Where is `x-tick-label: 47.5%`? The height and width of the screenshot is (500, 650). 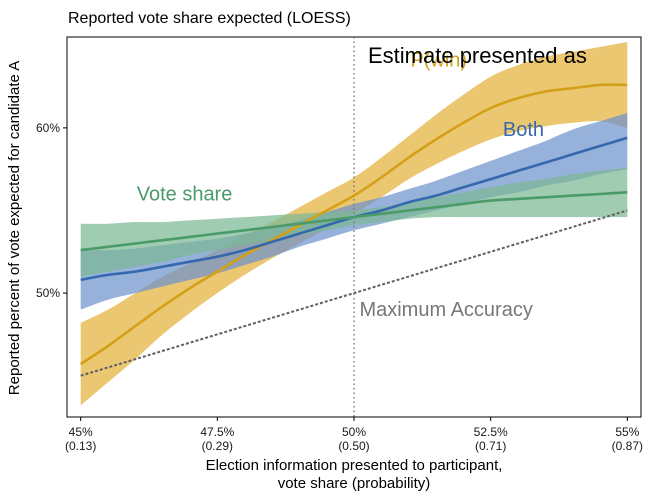 x-tick-label: 47.5% is located at coordinates (217, 432).